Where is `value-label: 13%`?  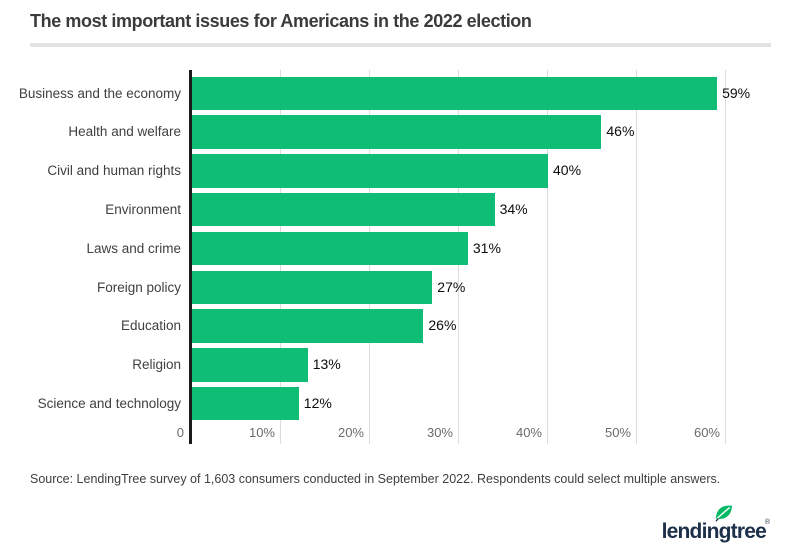
value-label: 13% is located at coordinates (326, 364).